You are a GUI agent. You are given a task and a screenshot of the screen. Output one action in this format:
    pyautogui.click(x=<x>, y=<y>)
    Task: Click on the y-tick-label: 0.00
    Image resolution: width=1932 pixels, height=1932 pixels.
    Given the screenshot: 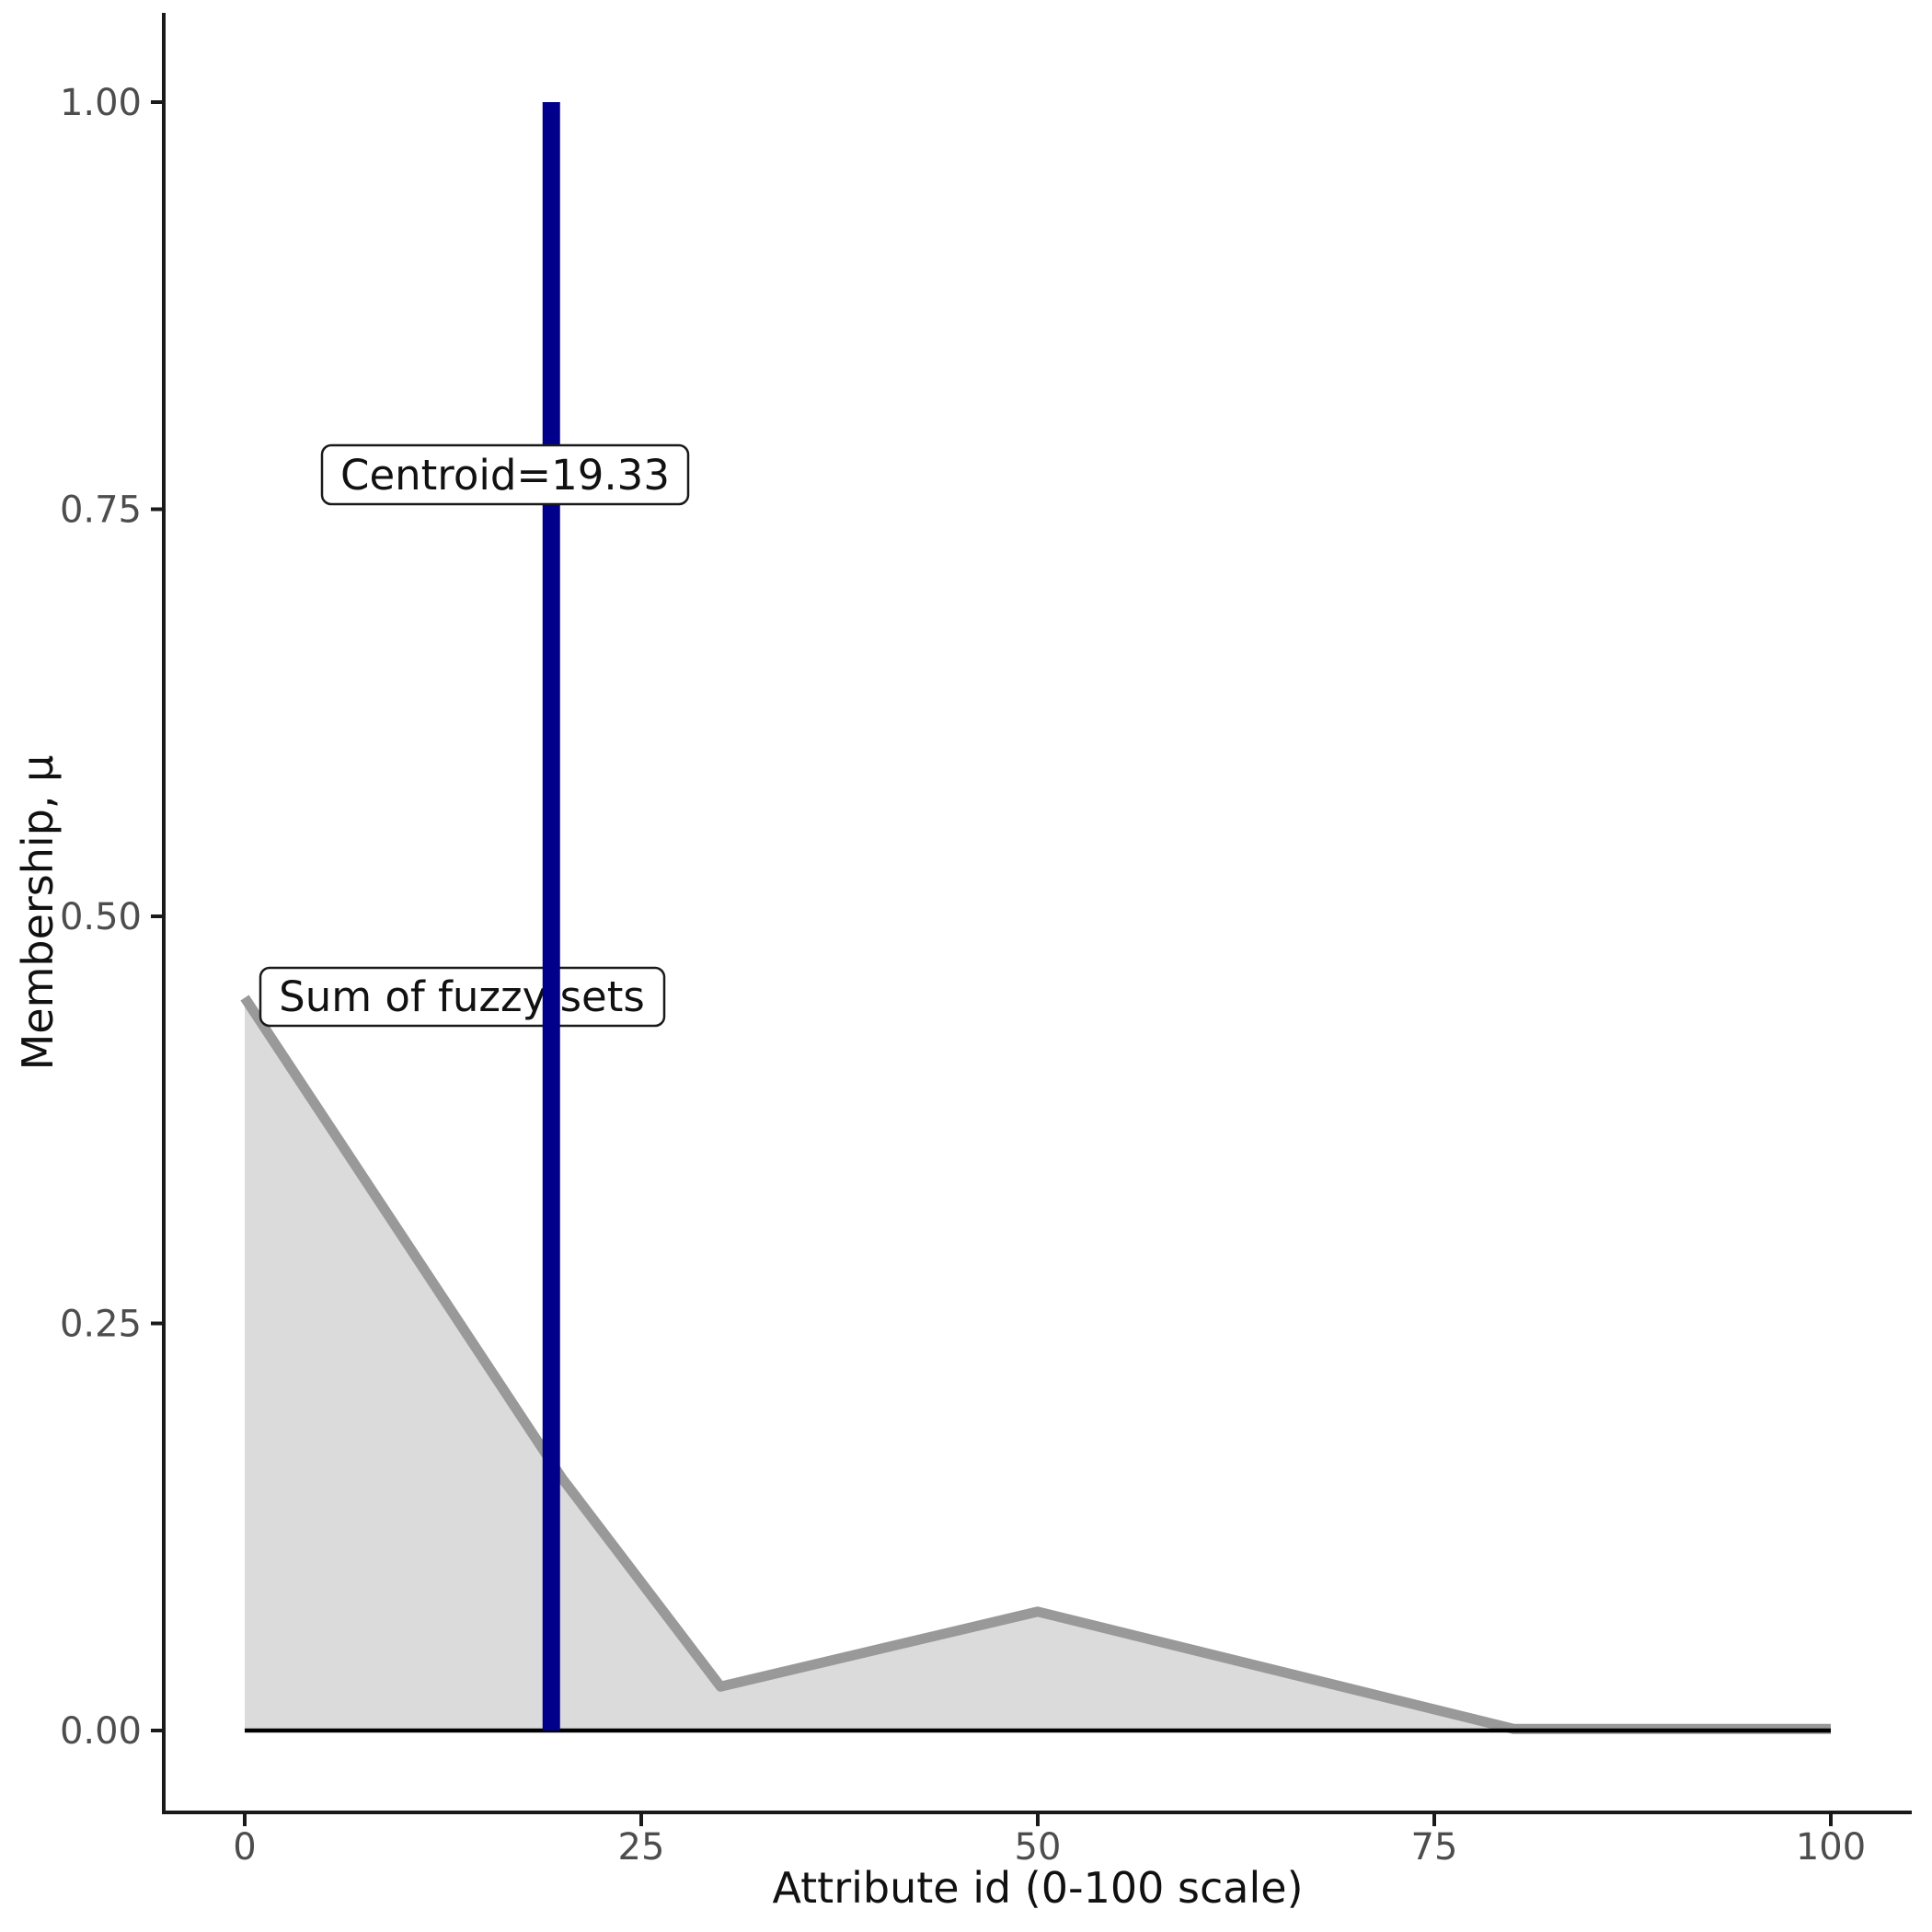 What is the action you would take?
    pyautogui.click(x=101, y=1731)
    